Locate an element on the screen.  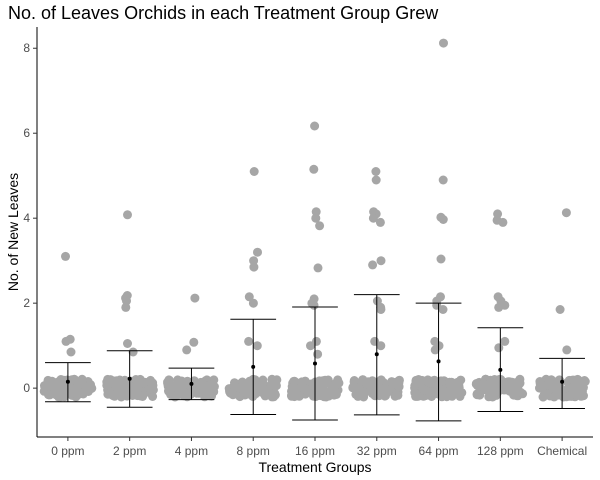
group-64-ppm is located at coordinates (438, 230).